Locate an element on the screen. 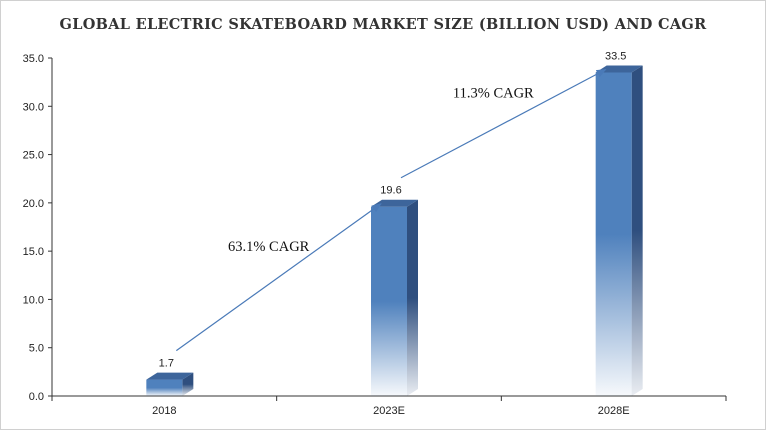 The width and height of the screenshot is (766, 430). data-label: 19.6 is located at coordinates (390, 191).